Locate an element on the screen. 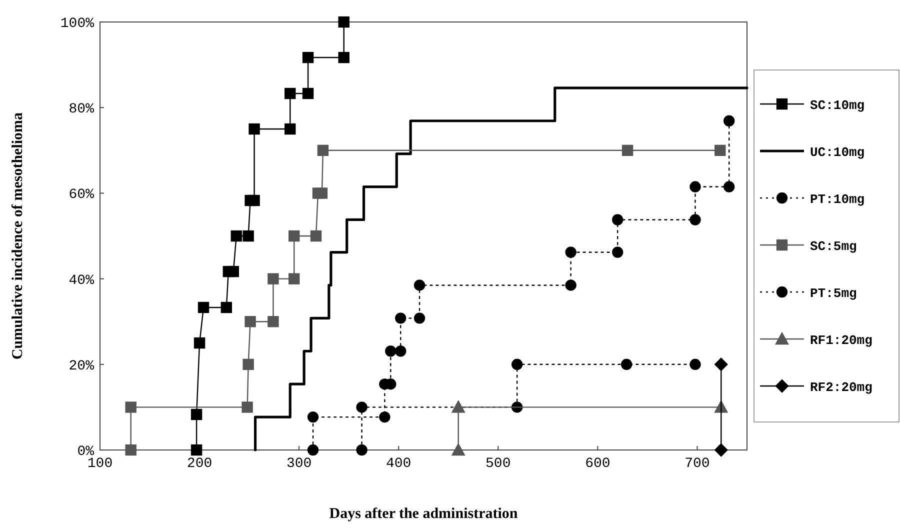  x-tick-label: 200 is located at coordinates (199, 464).